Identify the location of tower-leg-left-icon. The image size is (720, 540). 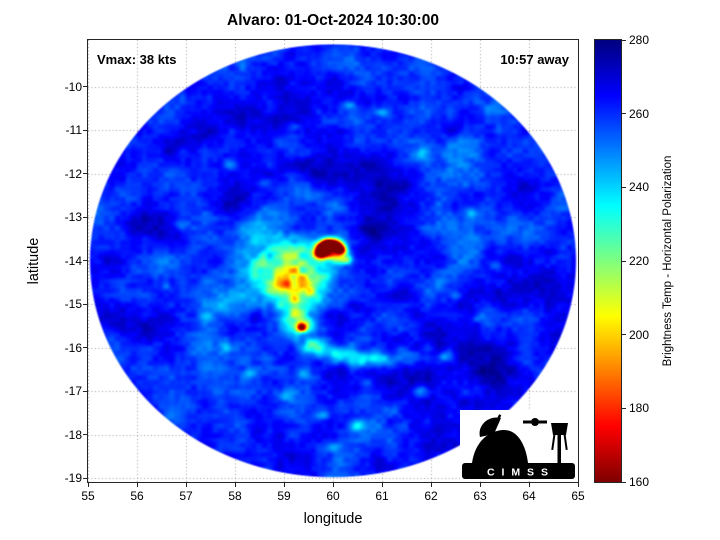
(553, 441).